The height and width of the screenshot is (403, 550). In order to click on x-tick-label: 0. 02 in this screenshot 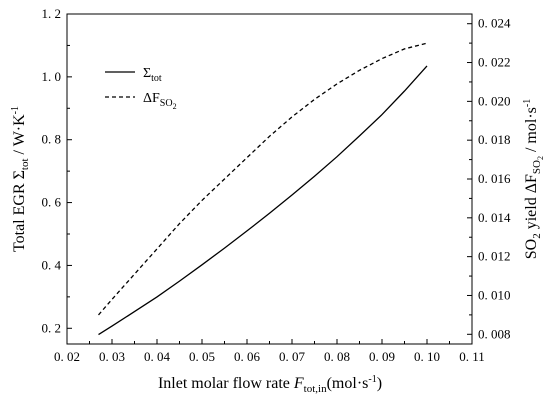, I will do `click(67, 356)`.